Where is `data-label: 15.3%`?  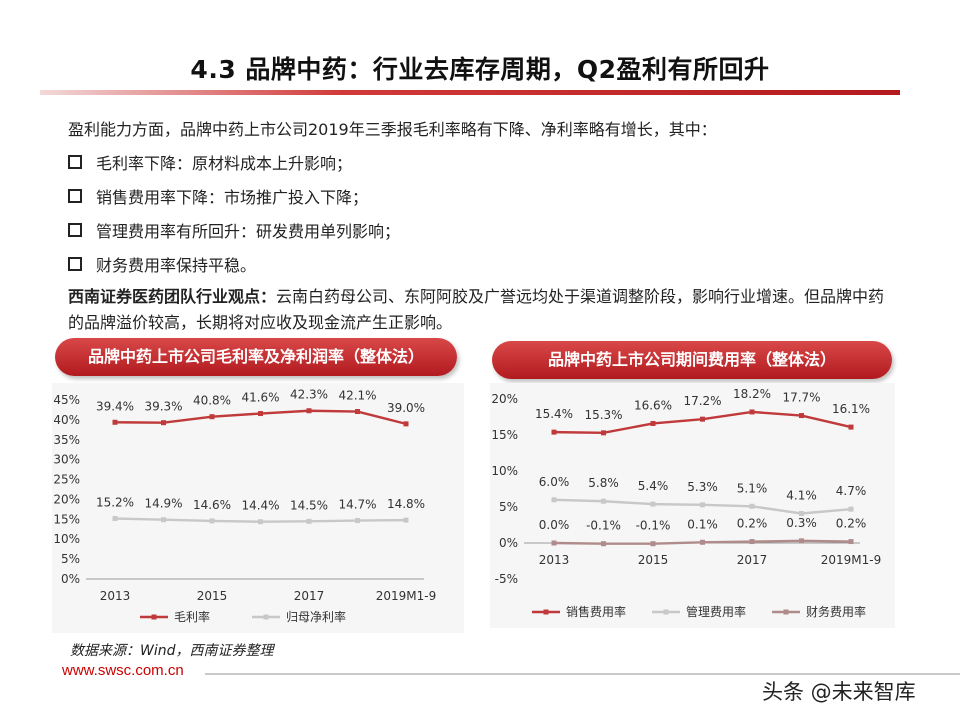 data-label: 15.3% is located at coordinates (603, 415).